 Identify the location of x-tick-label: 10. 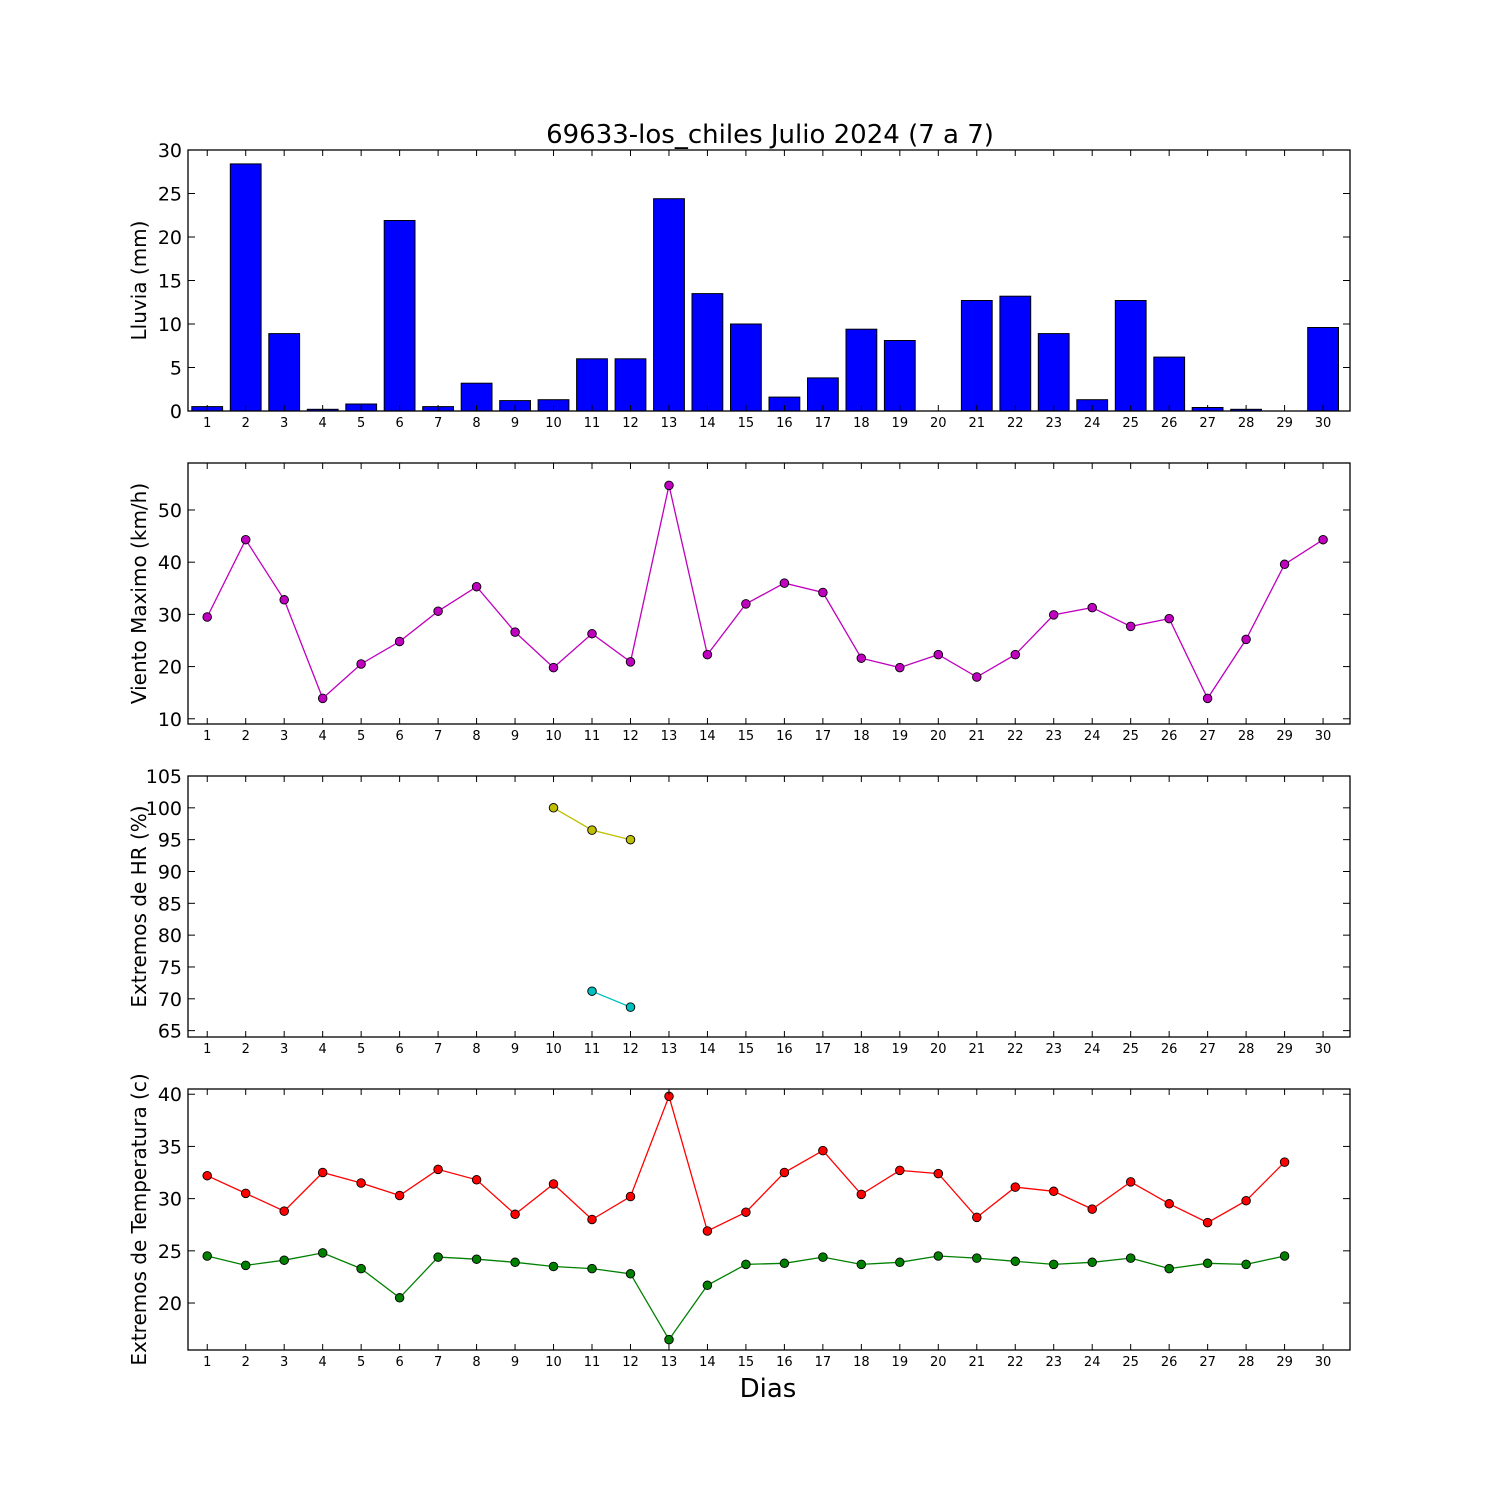
(553, 1049).